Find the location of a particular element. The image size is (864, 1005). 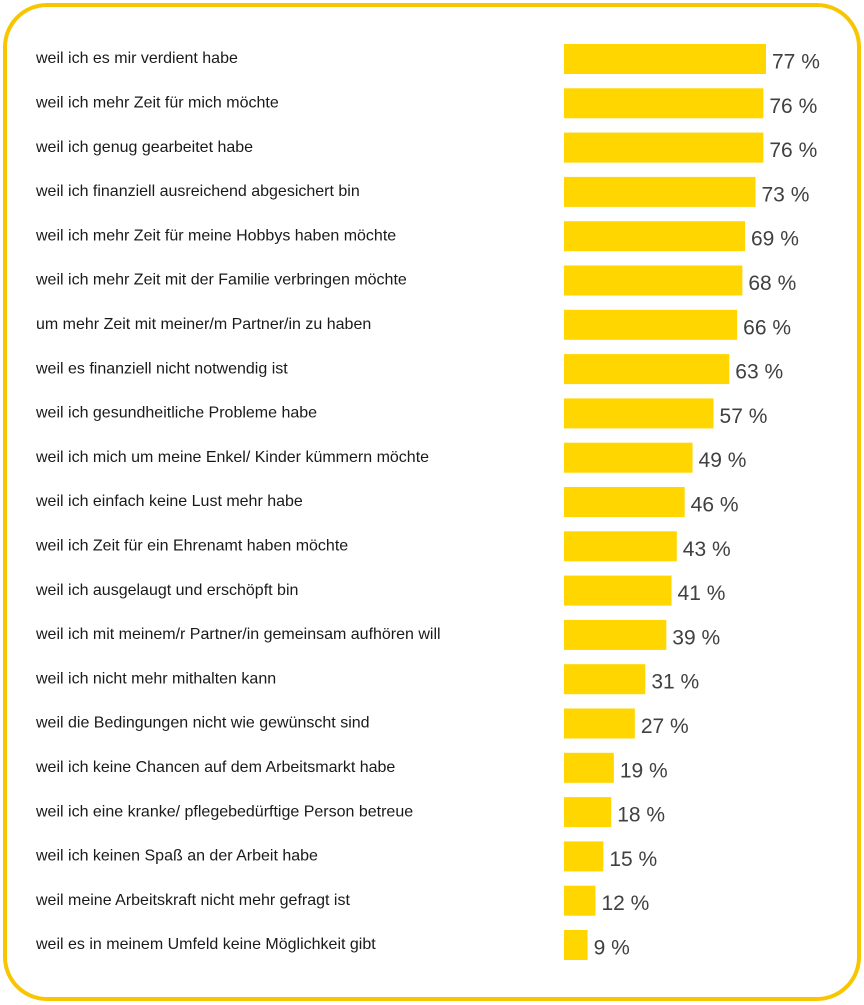

value-label: 31 % is located at coordinates (675, 682).